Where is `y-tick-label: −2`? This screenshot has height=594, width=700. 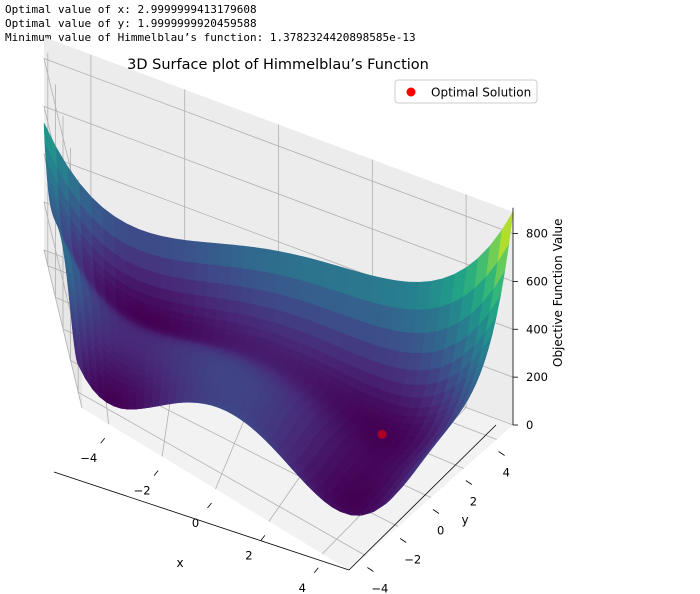 y-tick-label: −2 is located at coordinates (412, 560).